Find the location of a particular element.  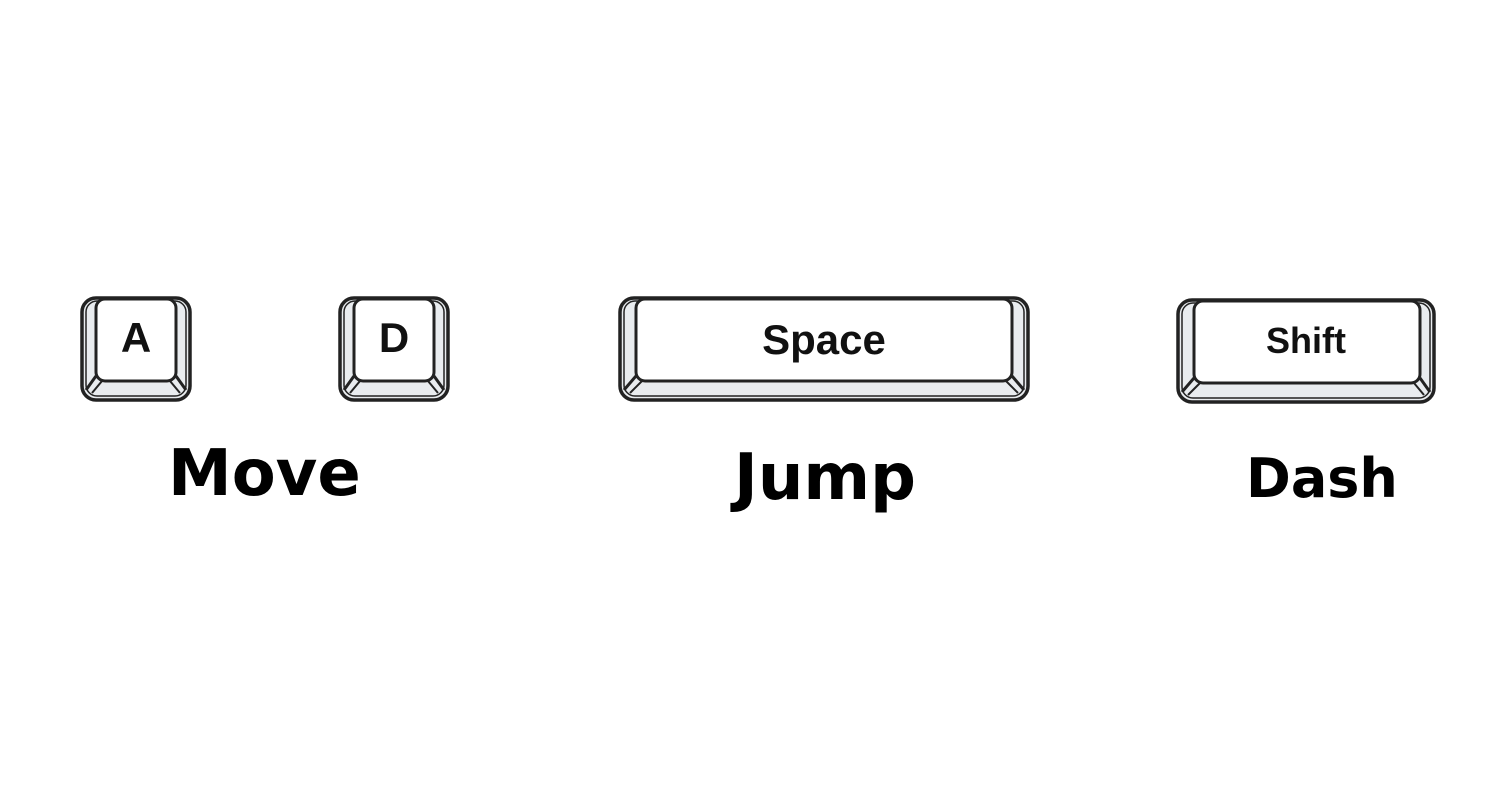

key-d-shape is located at coordinates (394, 349).